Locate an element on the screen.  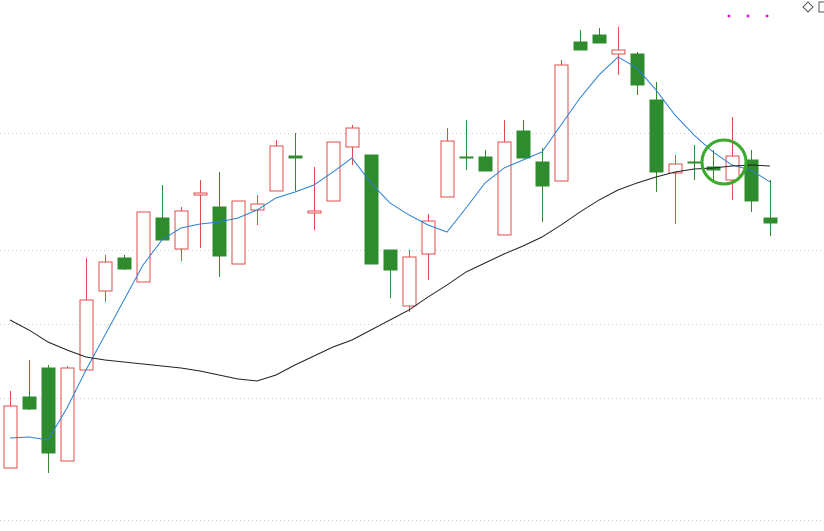
box-icon is located at coordinates (821, 7).